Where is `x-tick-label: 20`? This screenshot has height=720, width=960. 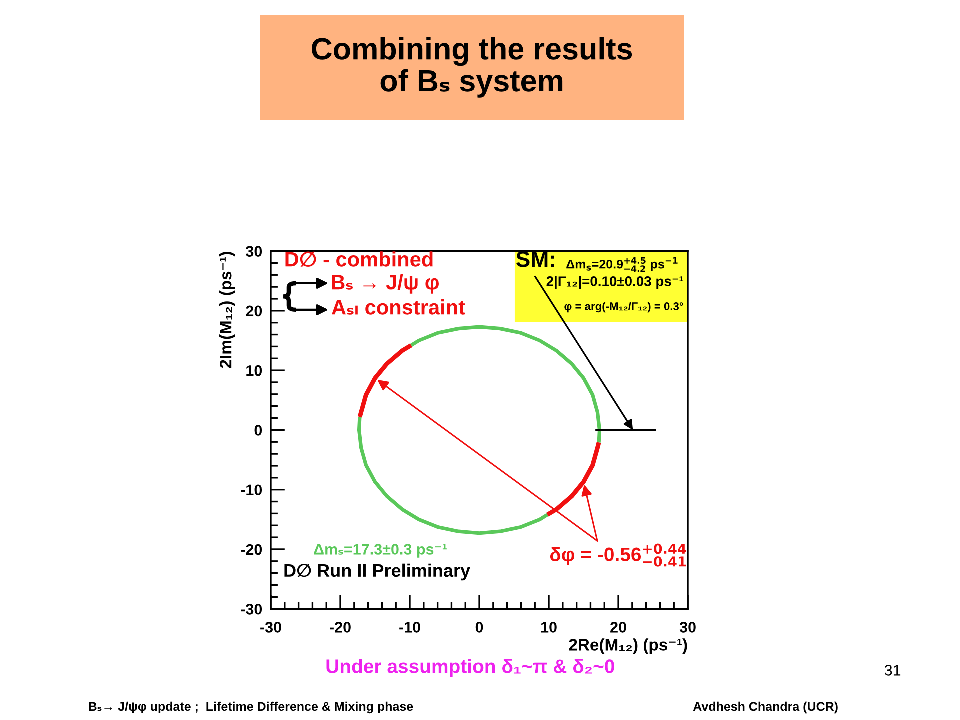
x-tick-label: 20 is located at coordinates (618, 627).